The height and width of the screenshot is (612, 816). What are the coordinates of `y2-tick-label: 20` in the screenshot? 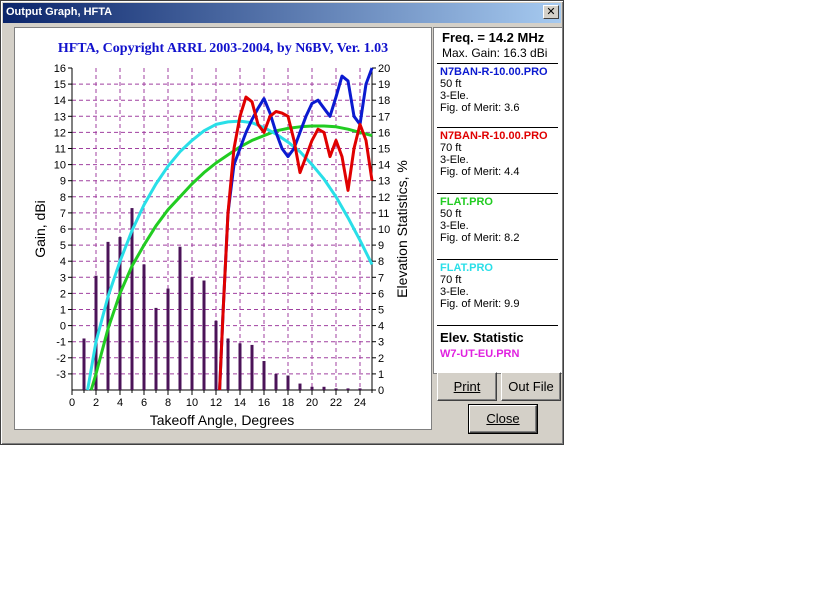 It's located at (384, 69).